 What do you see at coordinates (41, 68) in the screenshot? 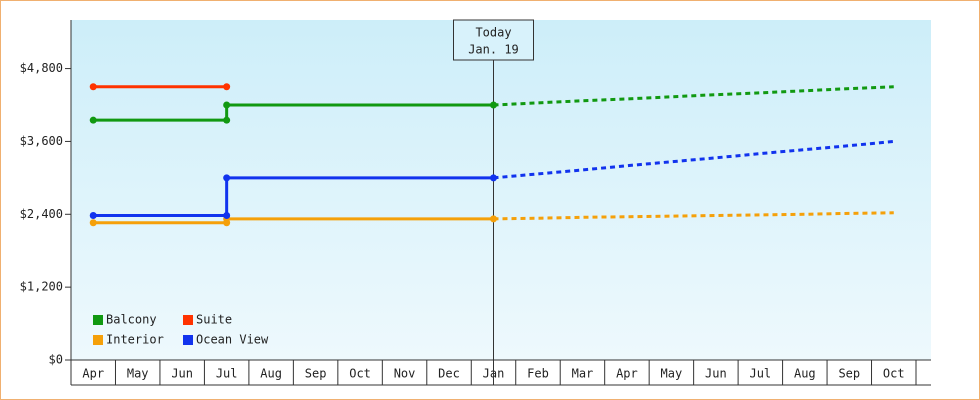
I see `y-tick-label: $4,800` at bounding box center [41, 68].